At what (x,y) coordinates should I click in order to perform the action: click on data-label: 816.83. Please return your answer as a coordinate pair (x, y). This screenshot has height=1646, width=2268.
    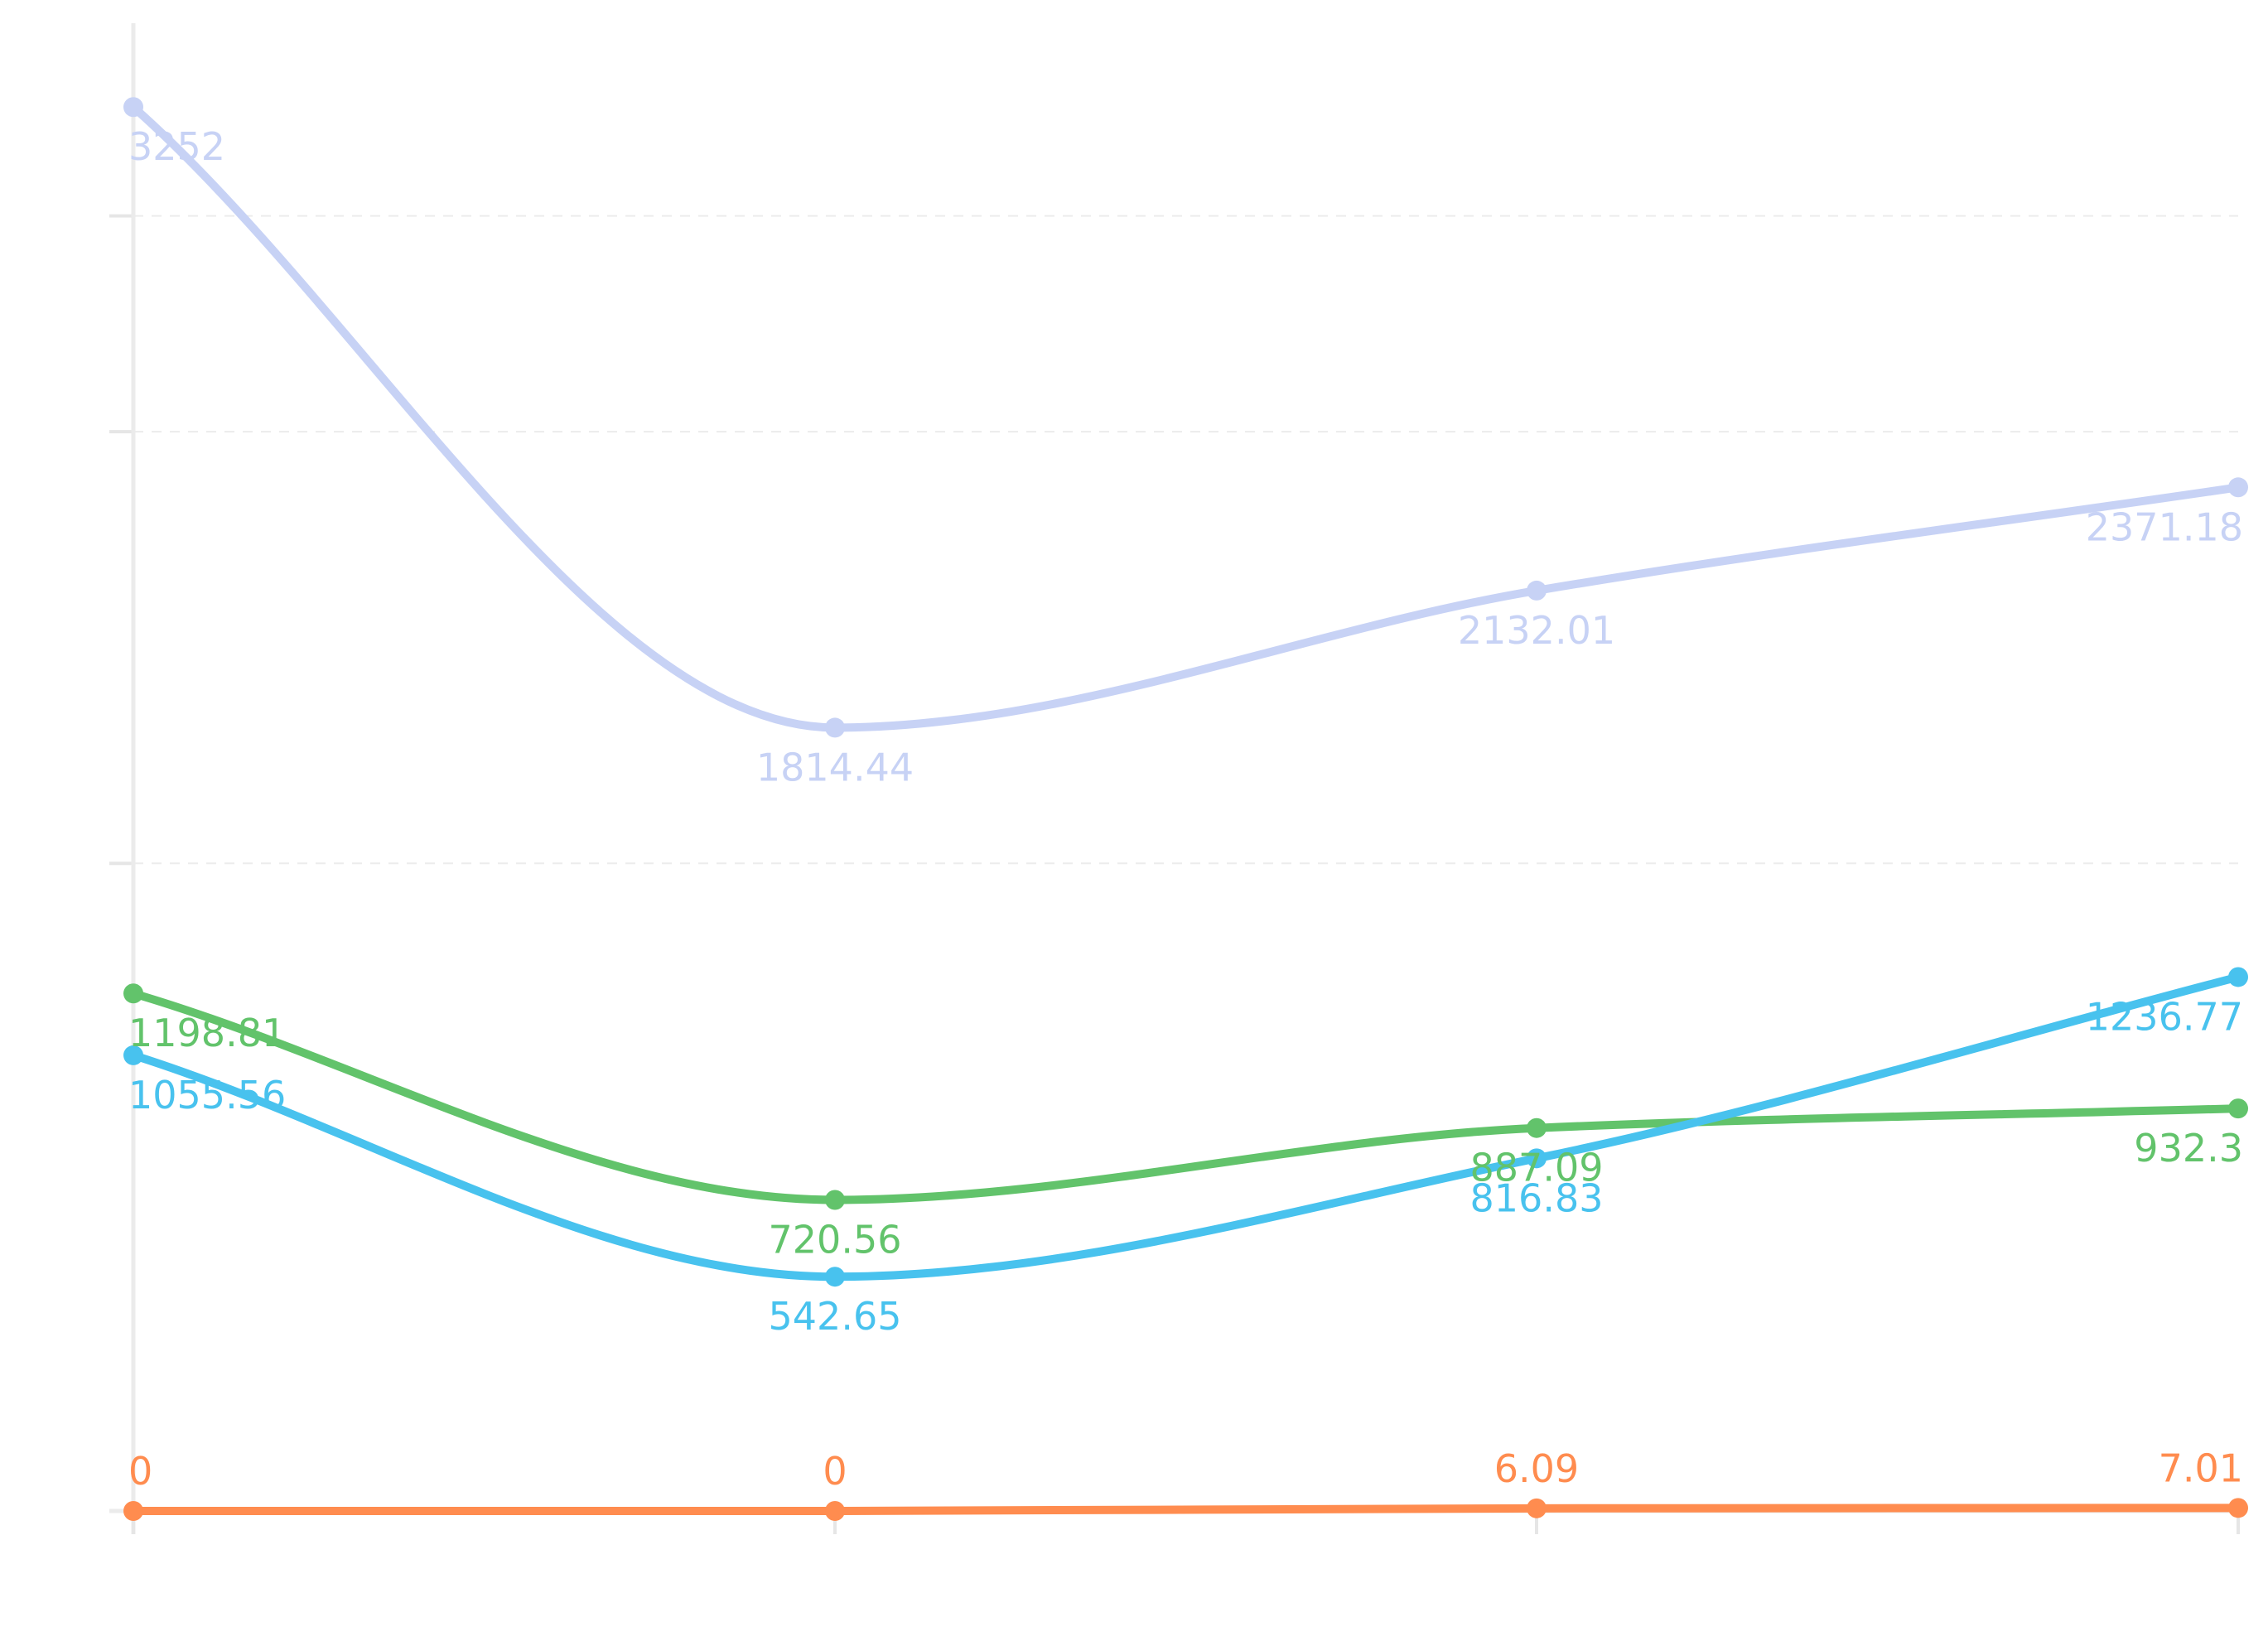
    Looking at the image, I should click on (1537, 1197).